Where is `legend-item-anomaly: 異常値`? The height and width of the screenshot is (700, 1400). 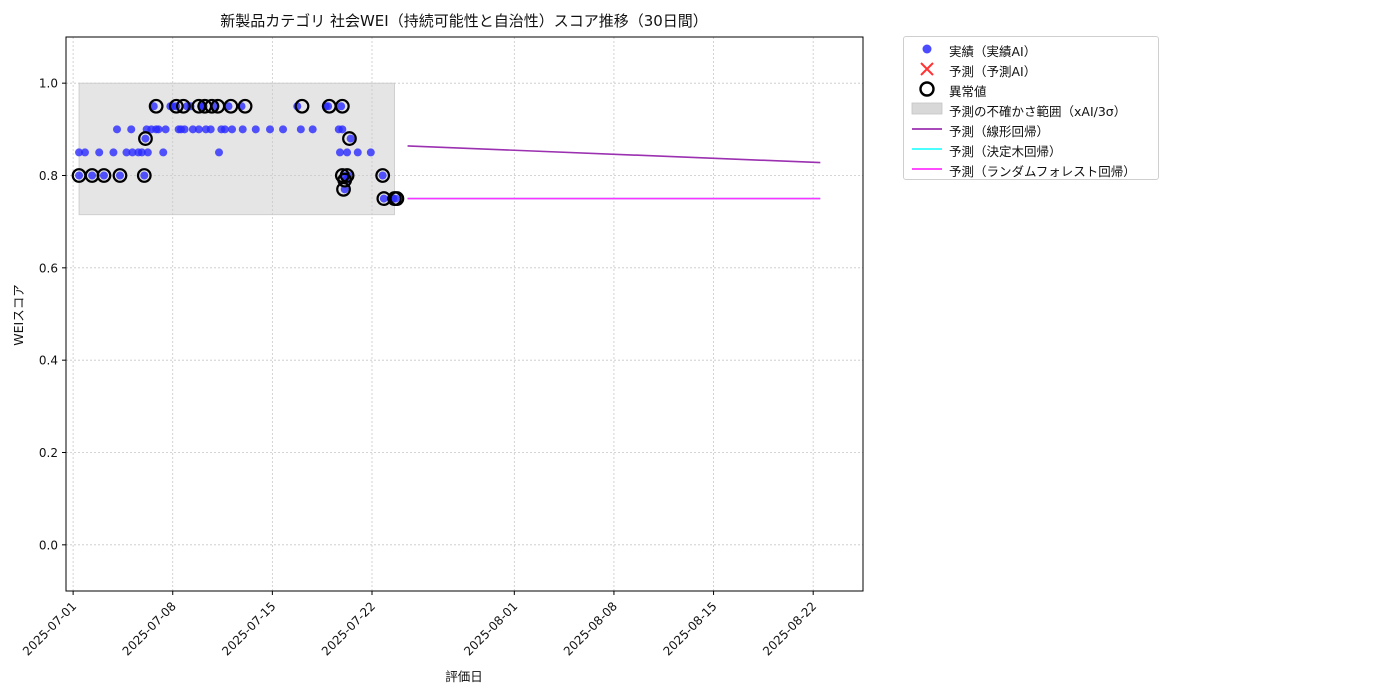
legend-item-anomaly: 異常値 is located at coordinates (1031, 89).